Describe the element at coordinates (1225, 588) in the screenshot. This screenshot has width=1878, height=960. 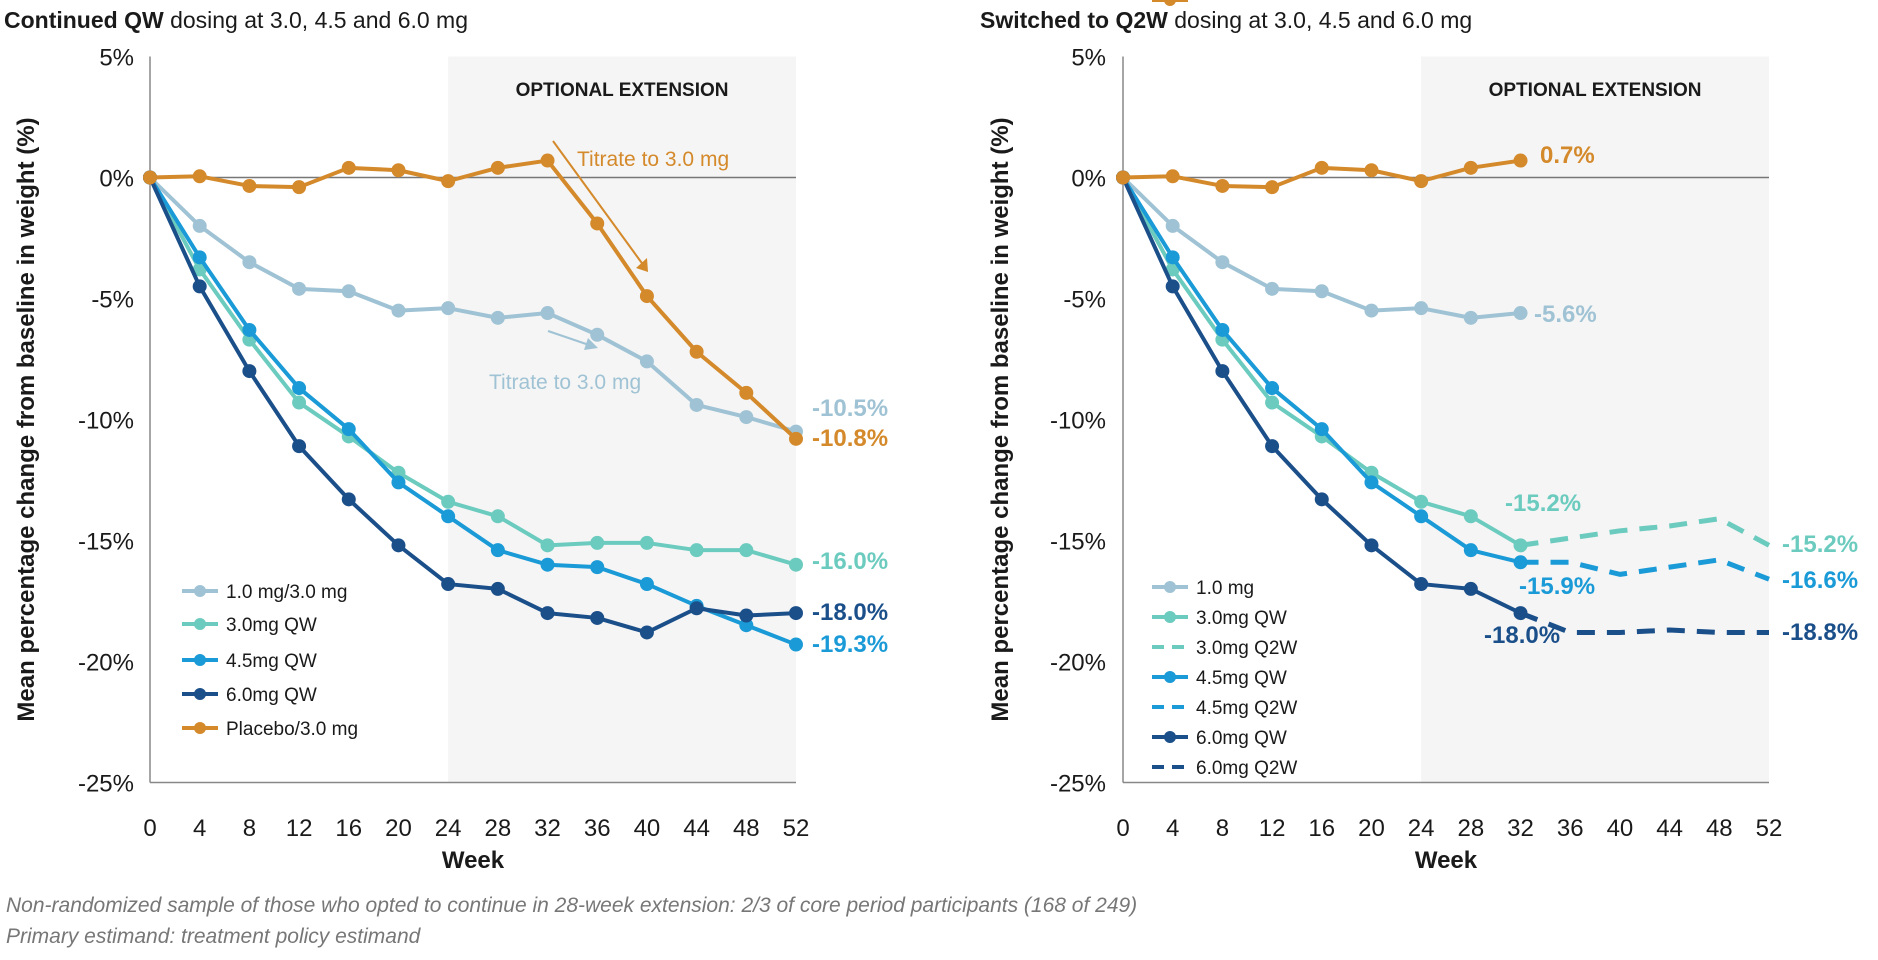
I see `legend-label: 1.0 mg` at that location.